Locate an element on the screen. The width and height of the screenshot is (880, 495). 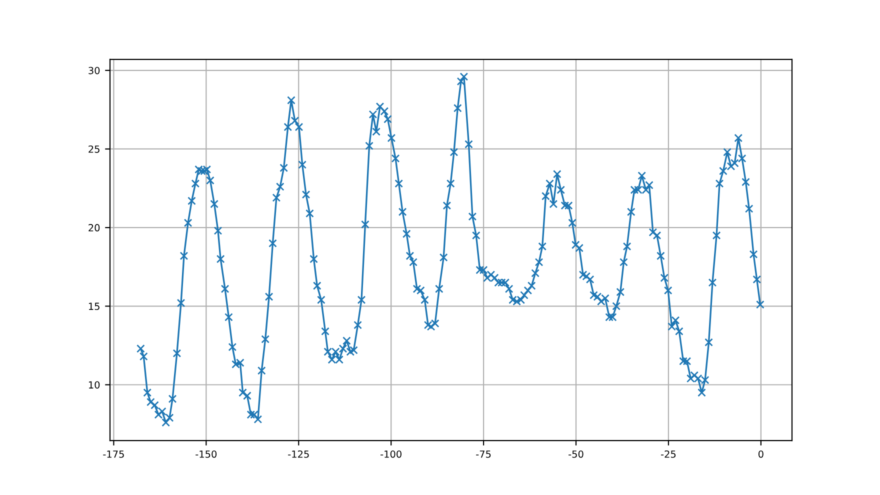
x-tick-label: -75 is located at coordinates (483, 454).